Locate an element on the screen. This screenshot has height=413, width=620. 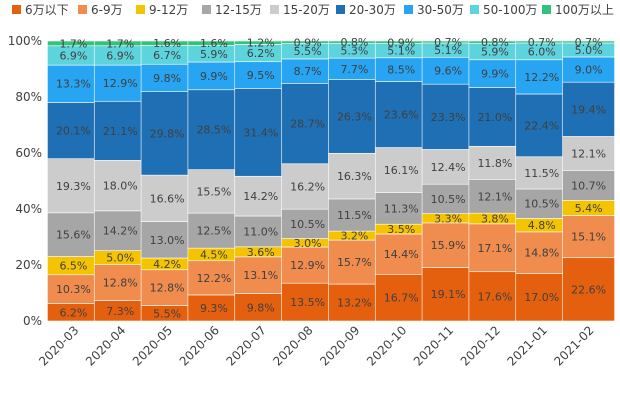
legend-label: 12-15万 is located at coordinates (238, 10).